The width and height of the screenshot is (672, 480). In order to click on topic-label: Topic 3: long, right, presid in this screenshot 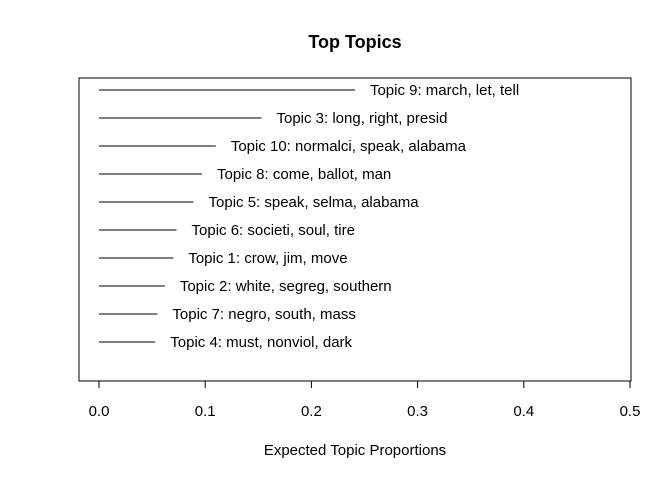, I will do `click(361, 118)`.